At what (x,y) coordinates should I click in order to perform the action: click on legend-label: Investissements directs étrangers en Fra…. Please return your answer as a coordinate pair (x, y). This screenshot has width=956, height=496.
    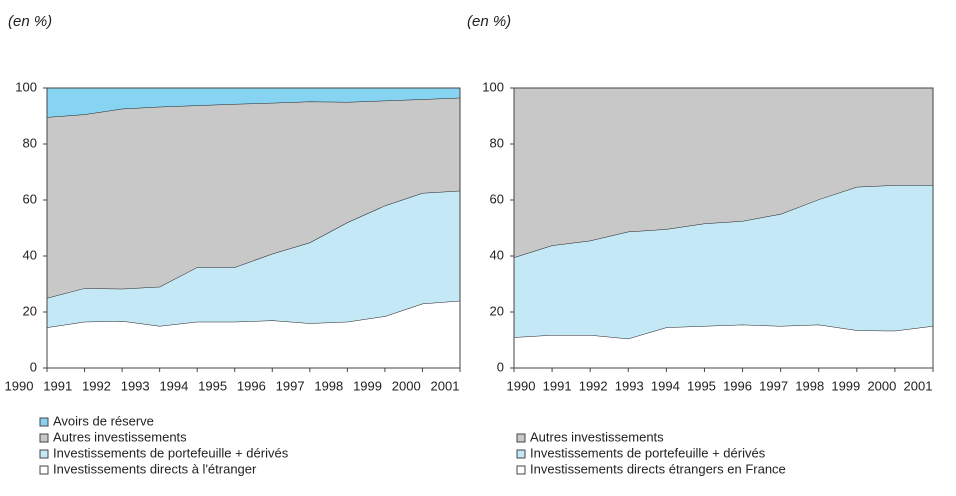
    Looking at the image, I should click on (658, 468).